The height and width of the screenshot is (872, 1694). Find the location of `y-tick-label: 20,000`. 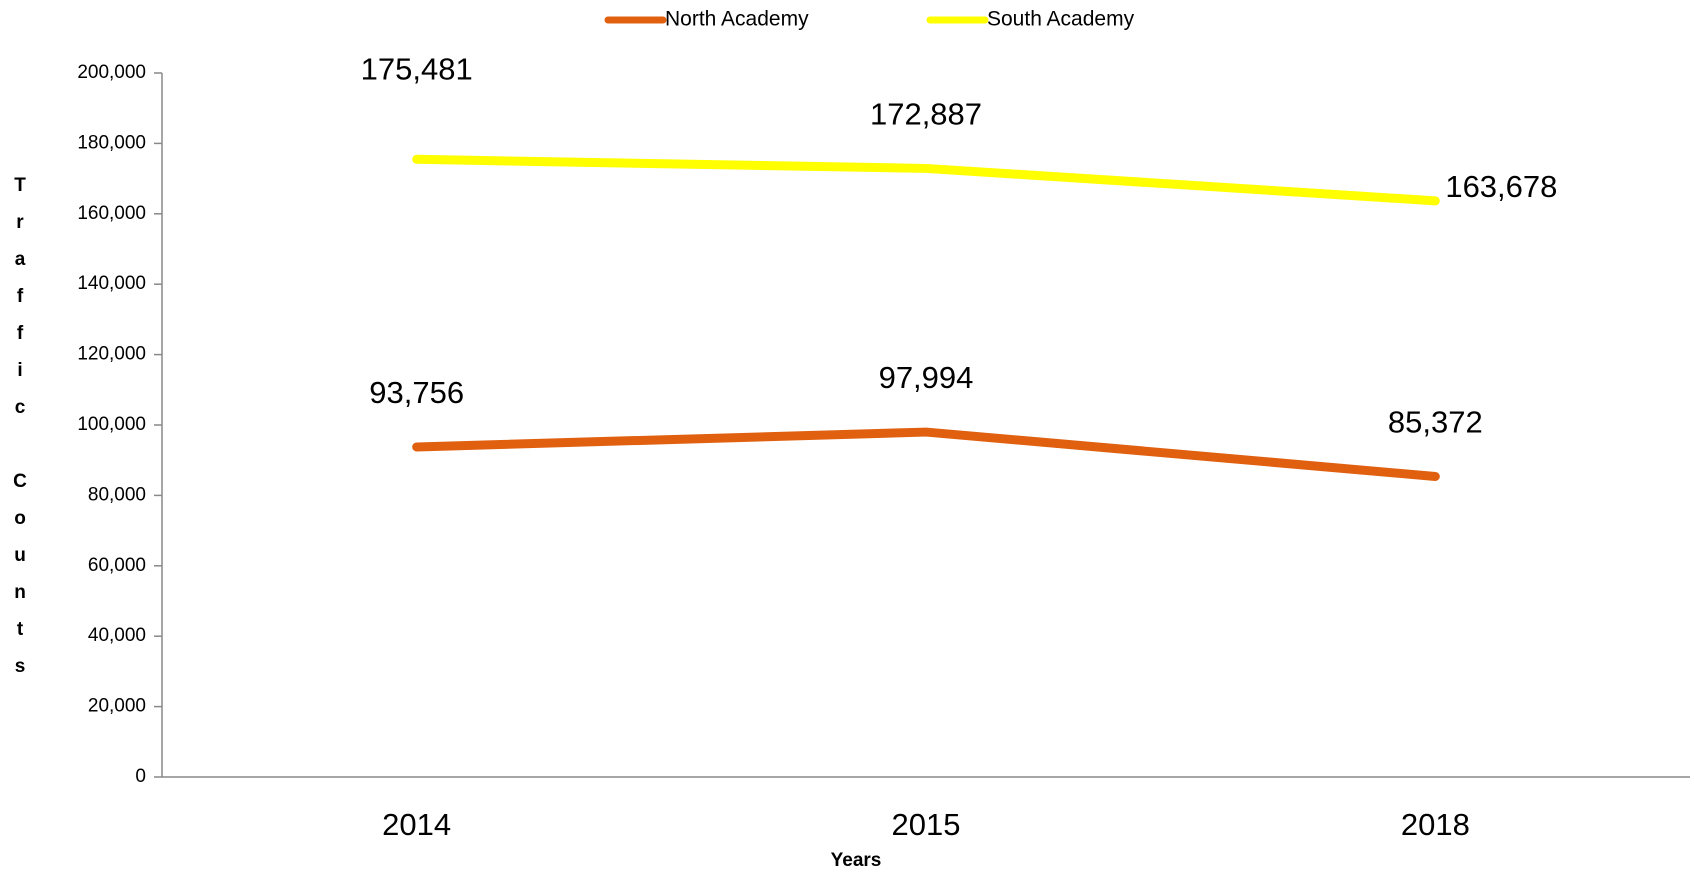

y-tick-label: 20,000 is located at coordinates (117, 706).